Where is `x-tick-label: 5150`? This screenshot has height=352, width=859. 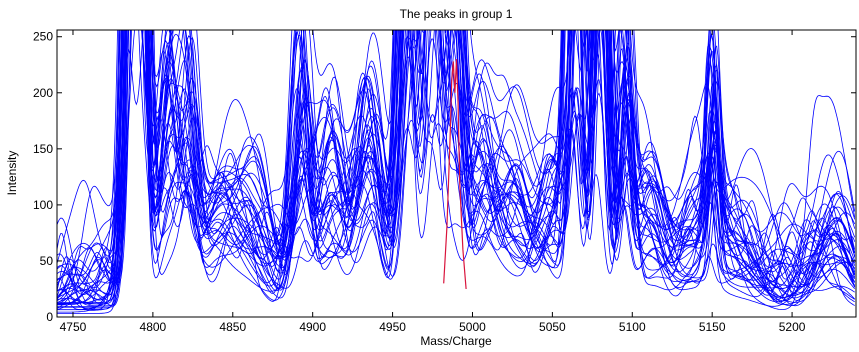 x-tick-label: 5150 is located at coordinates (712, 327).